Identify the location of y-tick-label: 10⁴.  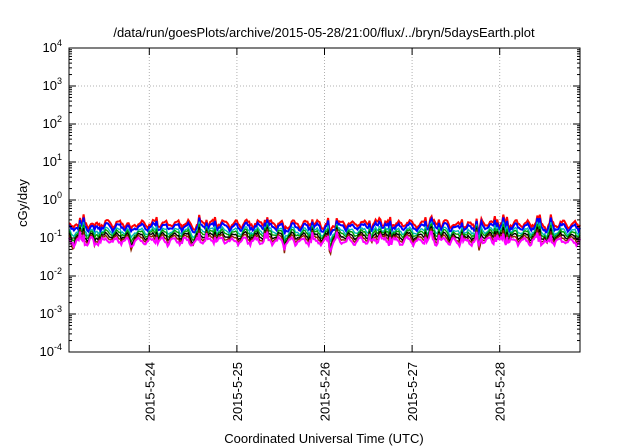
(52, 46).